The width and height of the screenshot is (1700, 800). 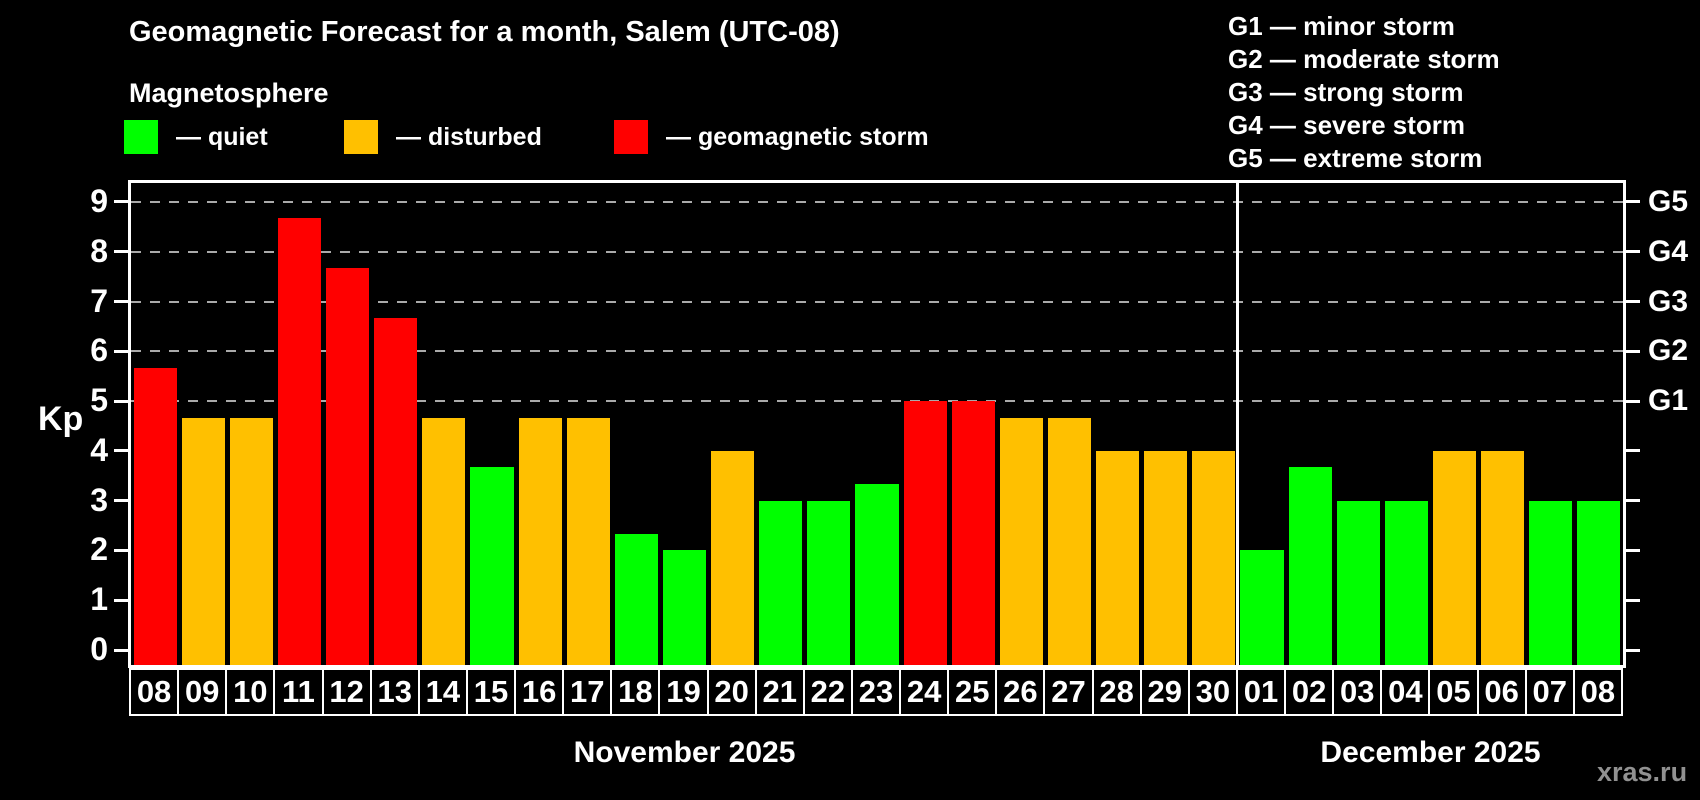 What do you see at coordinates (924, 692) in the screenshot?
I see `day-label-nov-24: 24` at bounding box center [924, 692].